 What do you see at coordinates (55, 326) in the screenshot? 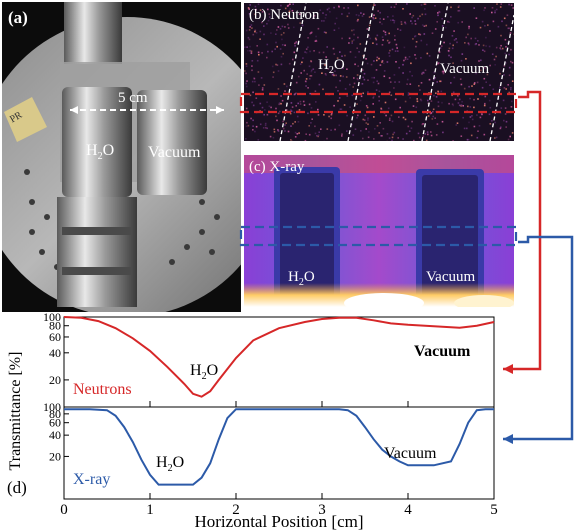
I see `neutron-ytick-label-80: 80` at bounding box center [55, 326].